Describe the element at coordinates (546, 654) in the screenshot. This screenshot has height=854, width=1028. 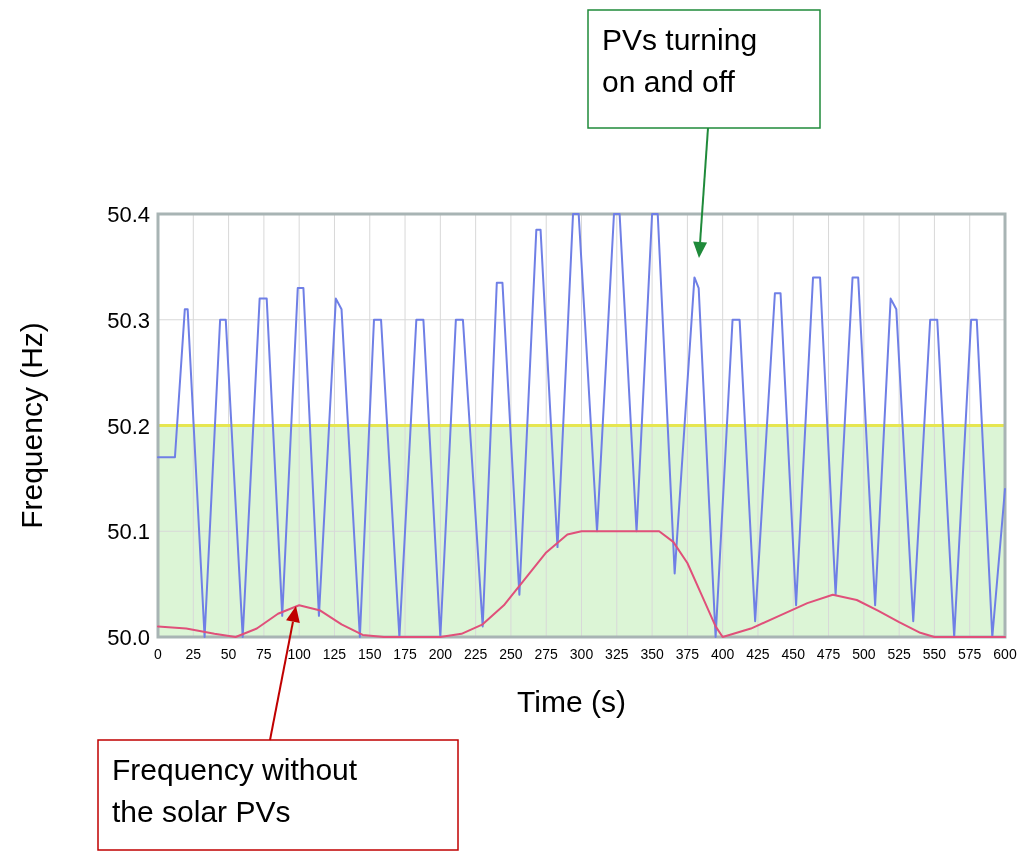
I see `x-tick-label: 275` at that location.